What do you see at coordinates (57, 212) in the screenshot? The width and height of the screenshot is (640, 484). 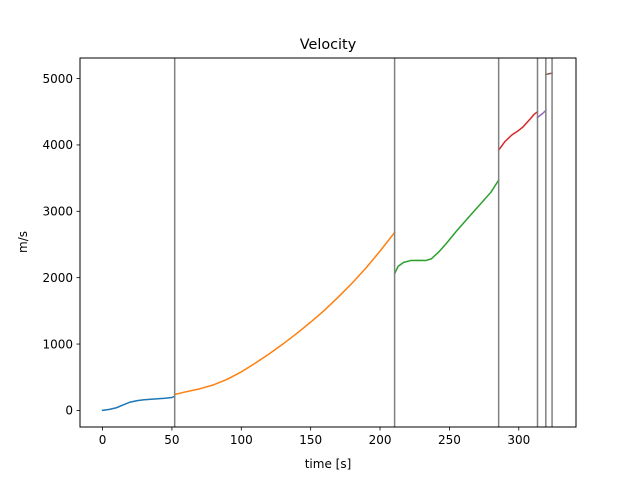 I see `y-tick-label: 3000` at bounding box center [57, 212].